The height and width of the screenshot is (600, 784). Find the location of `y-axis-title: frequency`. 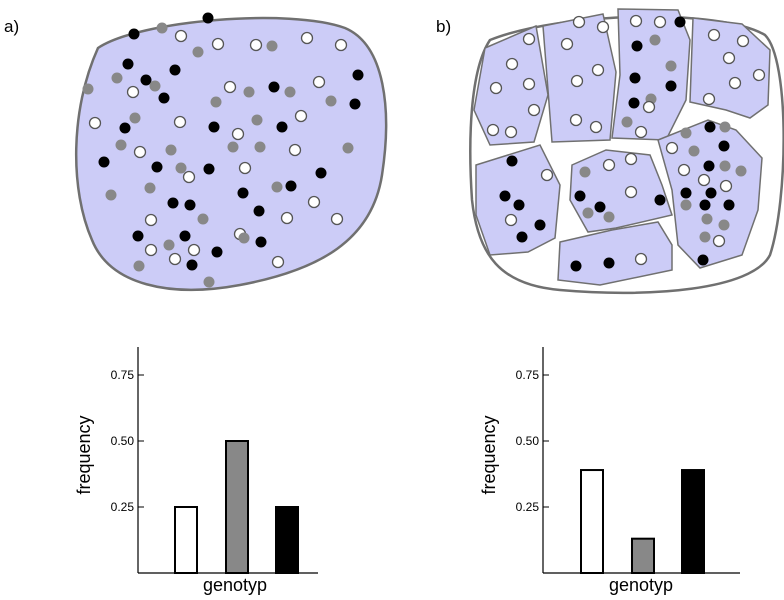

y-axis-title: frequency is located at coordinates (489, 454).